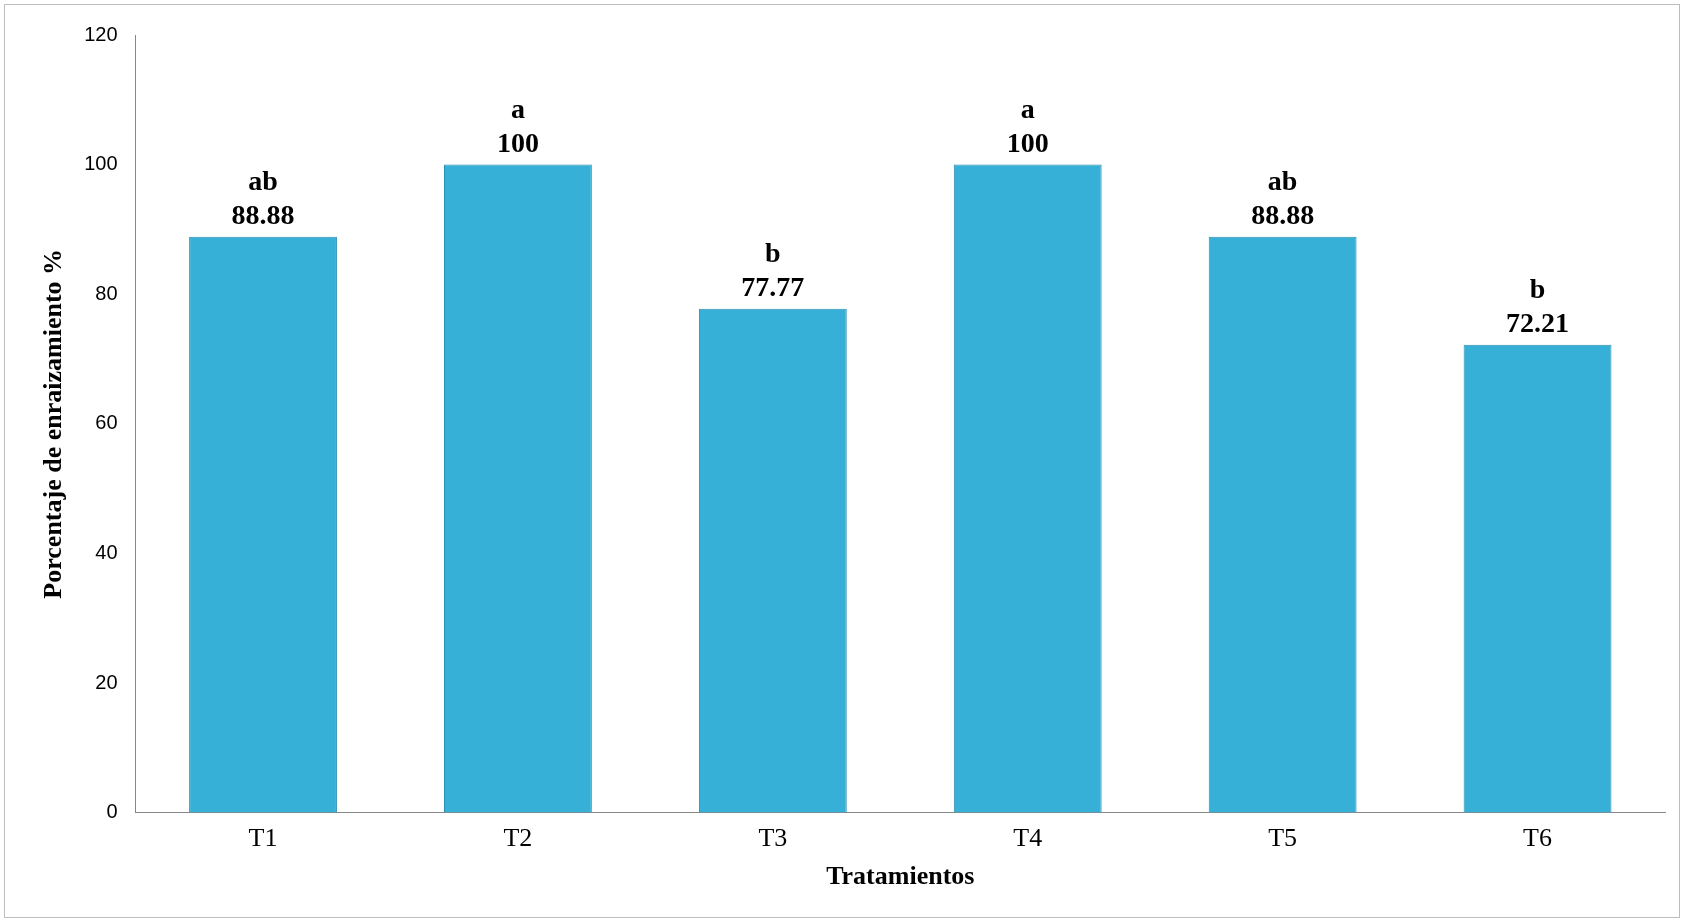 This screenshot has width=1684, height=922. Describe the element at coordinates (106, 681) in the screenshot. I see `y-tick-label: 20` at that location.